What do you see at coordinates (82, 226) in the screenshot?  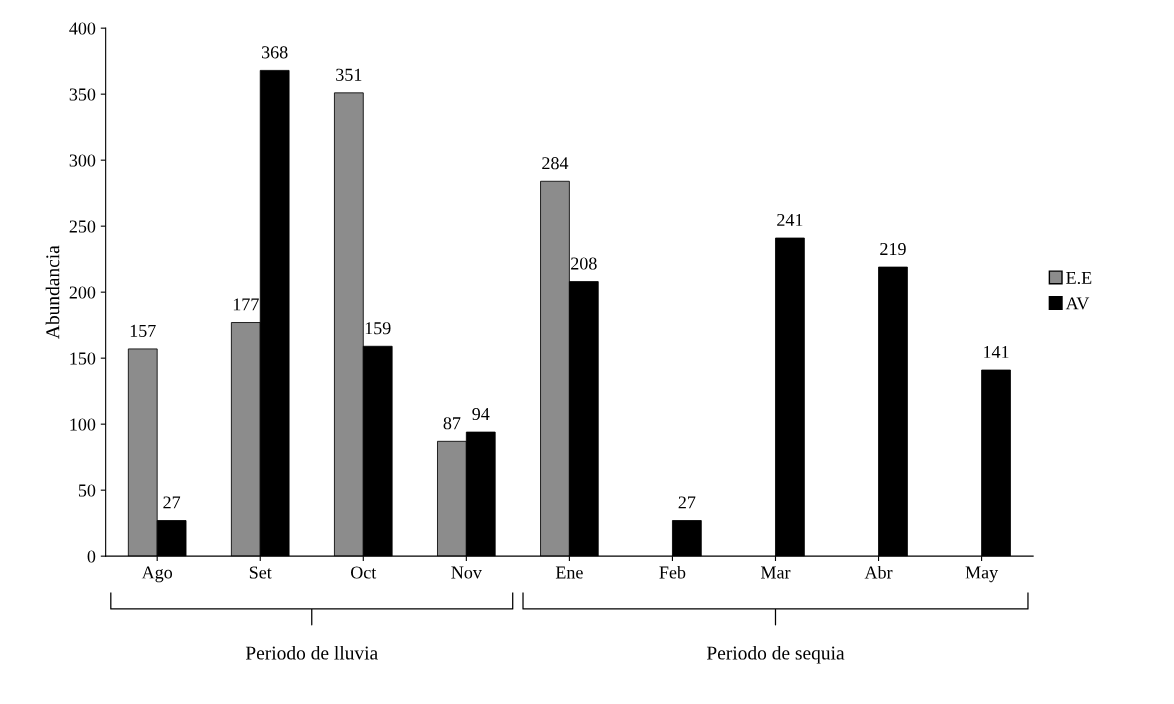 I see `y-tick-label: 250` at bounding box center [82, 226].